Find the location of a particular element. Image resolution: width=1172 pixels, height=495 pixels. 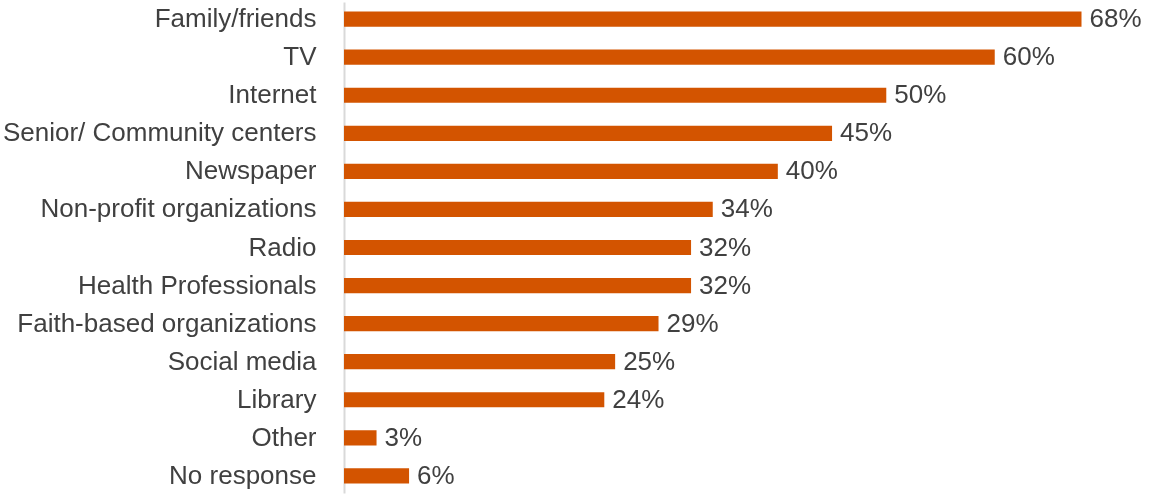

y-tick-label: Social media is located at coordinates (242, 360).